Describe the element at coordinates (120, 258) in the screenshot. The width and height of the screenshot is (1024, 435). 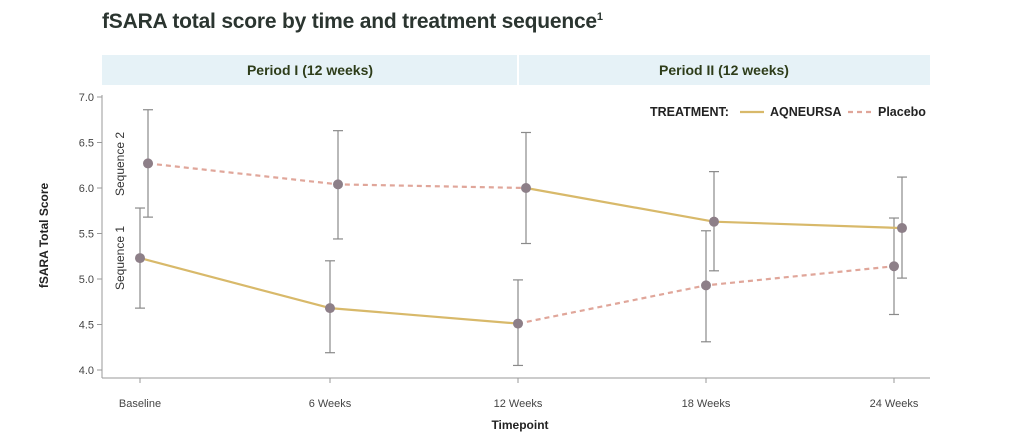
I see `sequence-label-1: Sequence 1` at that location.